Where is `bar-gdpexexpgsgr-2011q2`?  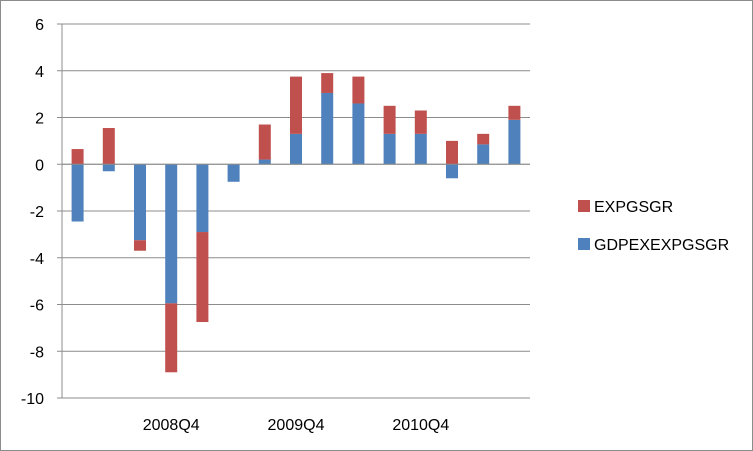
bar-gdpexexpgsgr-2011q2 is located at coordinates (483, 154).